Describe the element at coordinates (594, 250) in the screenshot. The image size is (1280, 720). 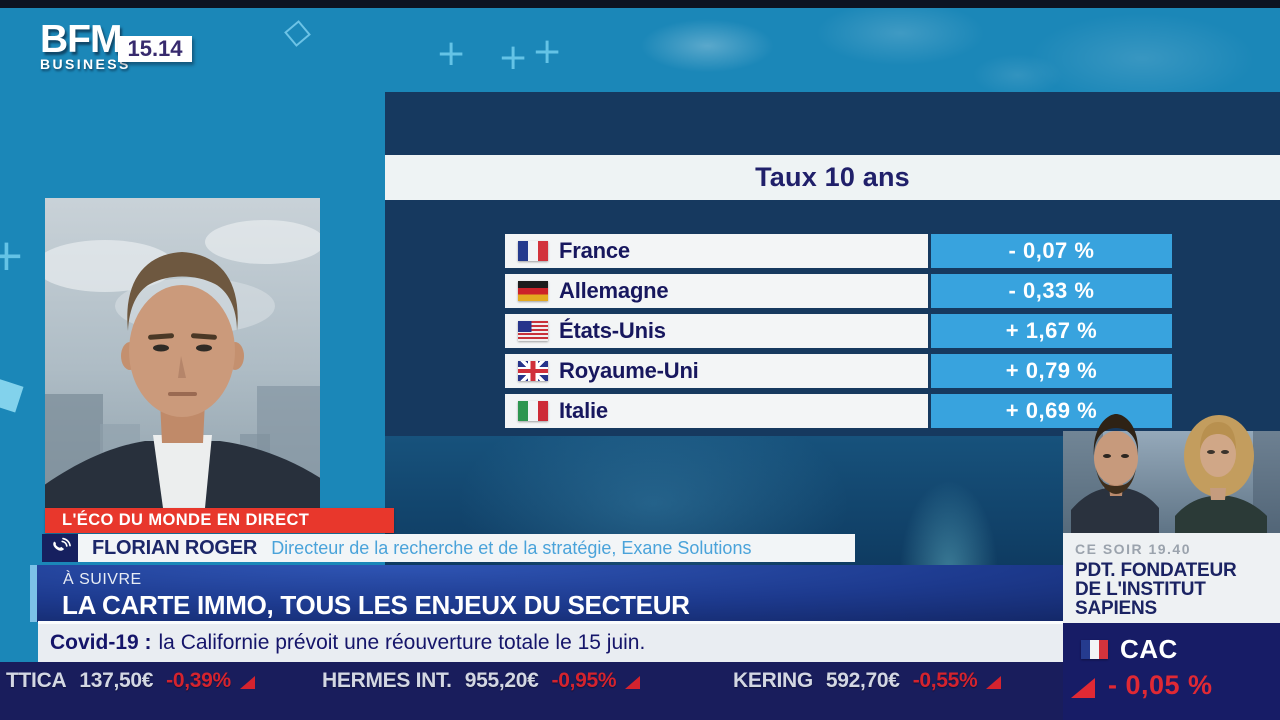
I see `country-name: France` at that location.